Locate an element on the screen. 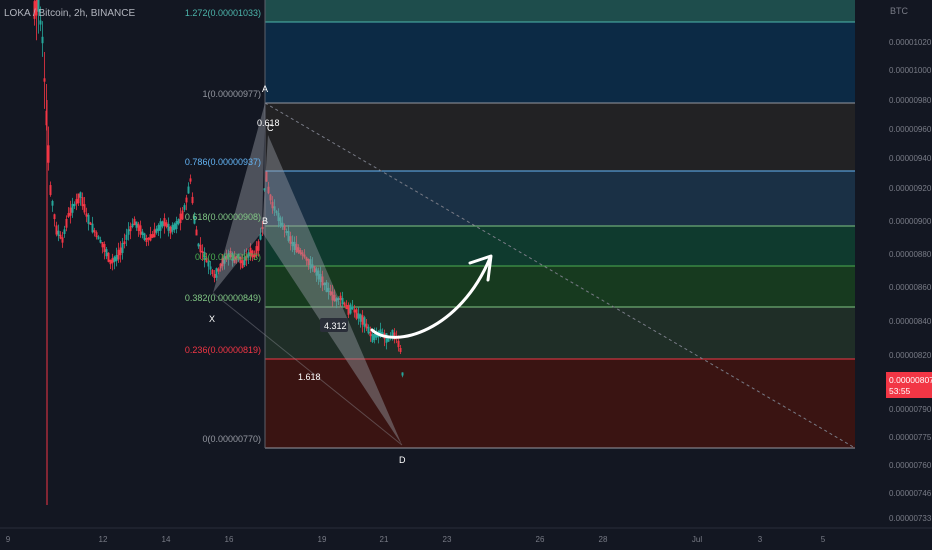 This screenshot has height=550, width=932. currency-label: BTC is located at coordinates (899, 11).